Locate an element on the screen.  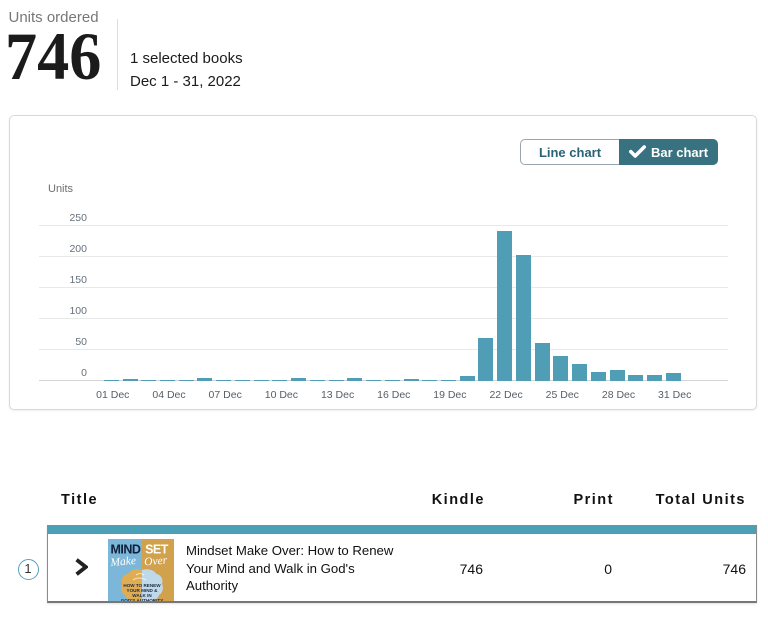
svg-text: Make is located at coordinates (122, 562).